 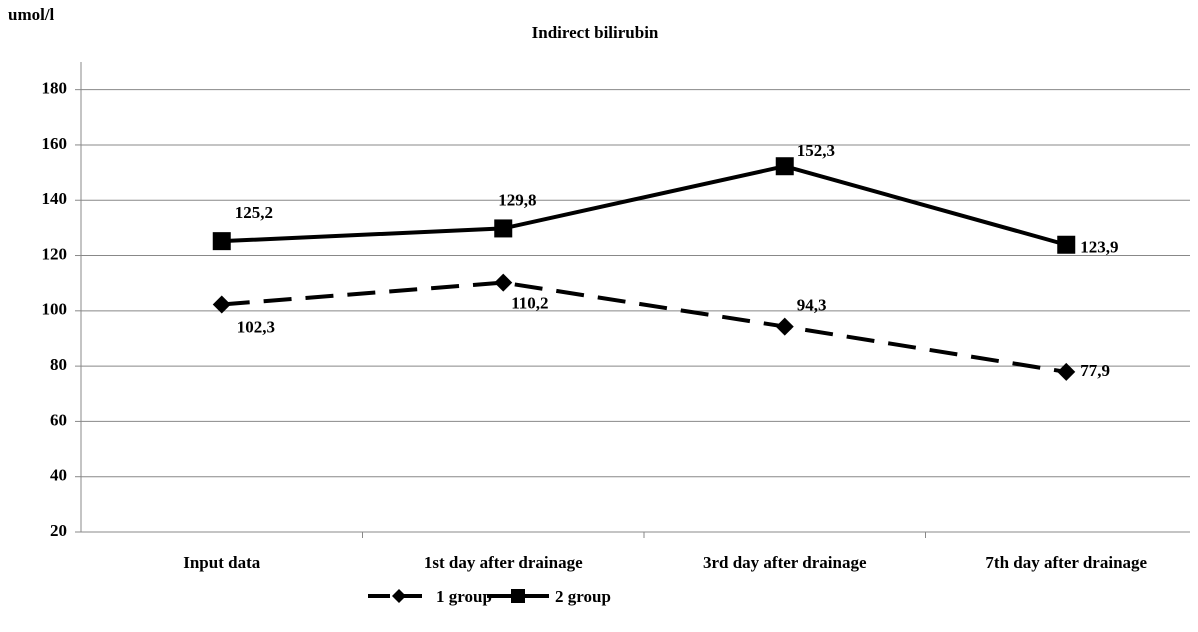 I want to click on y-tick-label: 100, so click(x=55, y=309).